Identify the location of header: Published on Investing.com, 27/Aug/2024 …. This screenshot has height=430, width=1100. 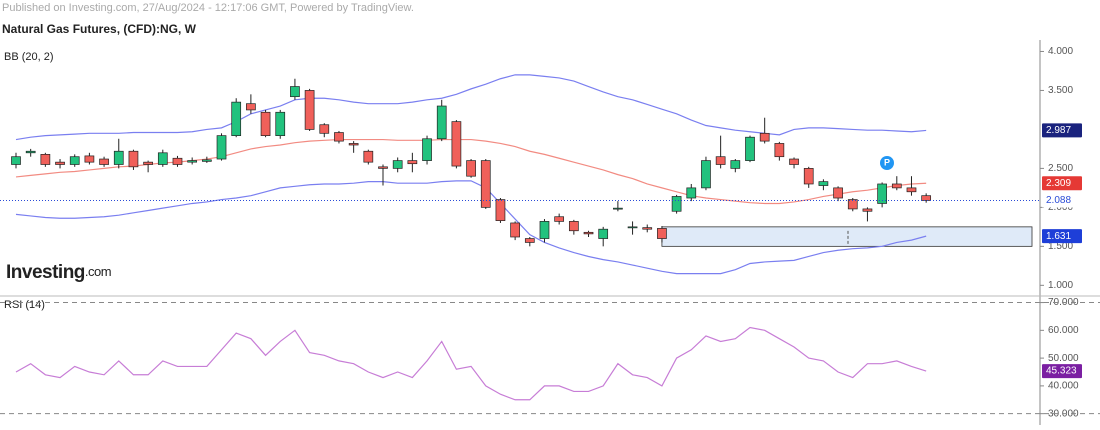
(208, 8).